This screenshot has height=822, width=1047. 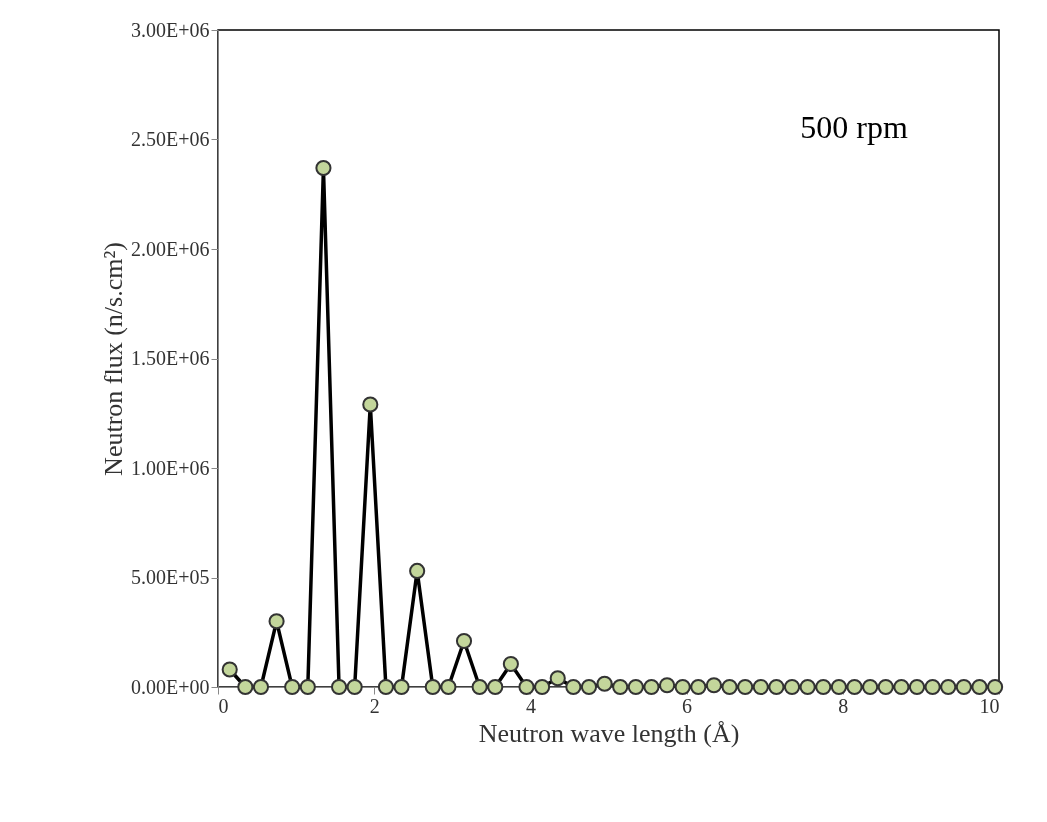 What do you see at coordinates (113, 359) in the screenshot?
I see `y-axis-title: Neutron flux (n/s.cm²)` at bounding box center [113, 359].